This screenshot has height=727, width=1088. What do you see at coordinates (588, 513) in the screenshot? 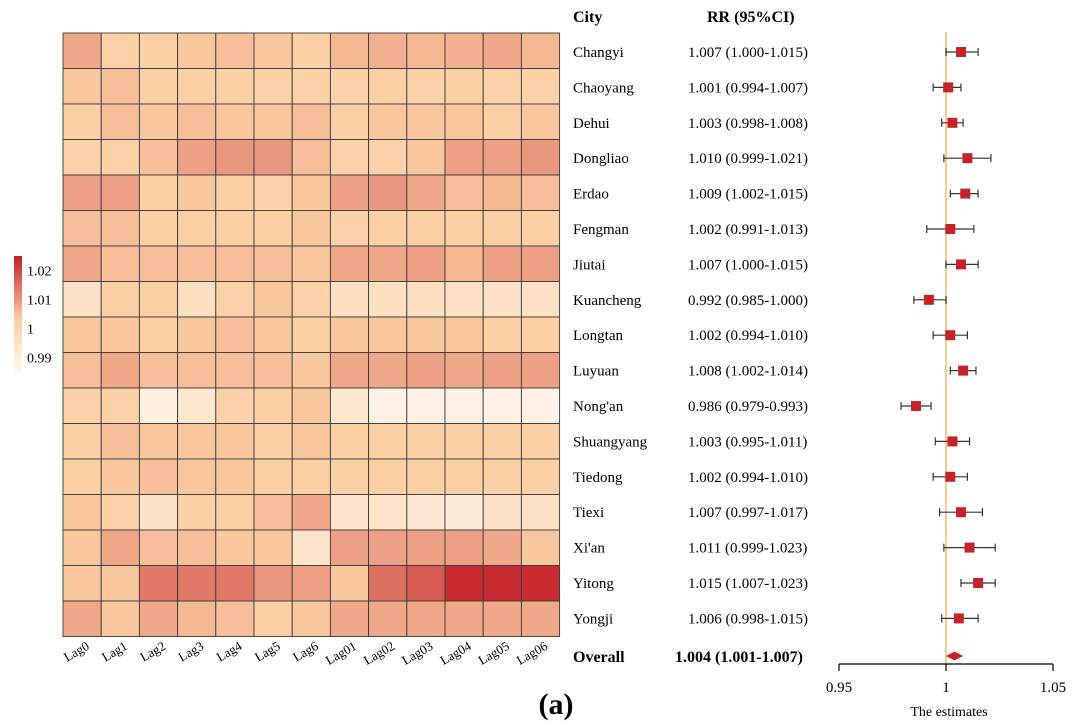
I see `forest-city-label: Tiexi` at bounding box center [588, 513].